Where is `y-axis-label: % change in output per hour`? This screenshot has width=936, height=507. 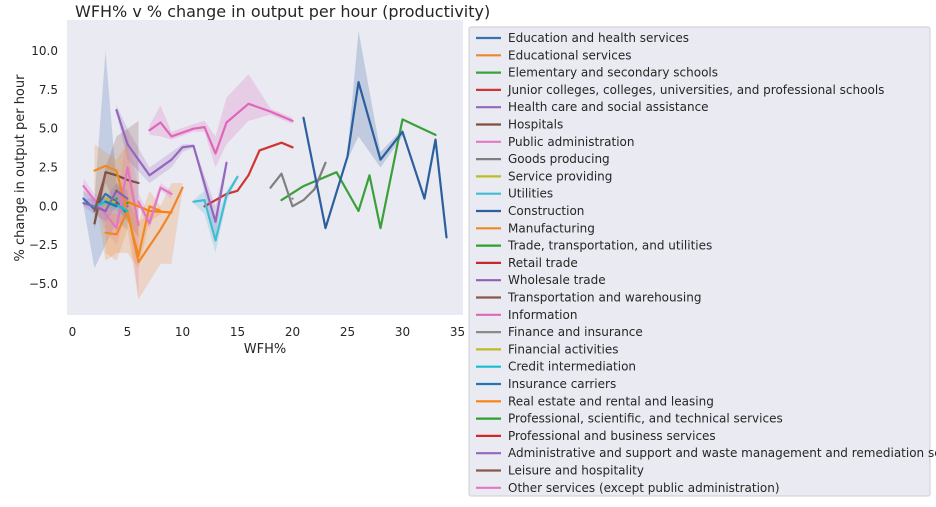 y-axis-label: % change in output per hour is located at coordinates (20, 168).